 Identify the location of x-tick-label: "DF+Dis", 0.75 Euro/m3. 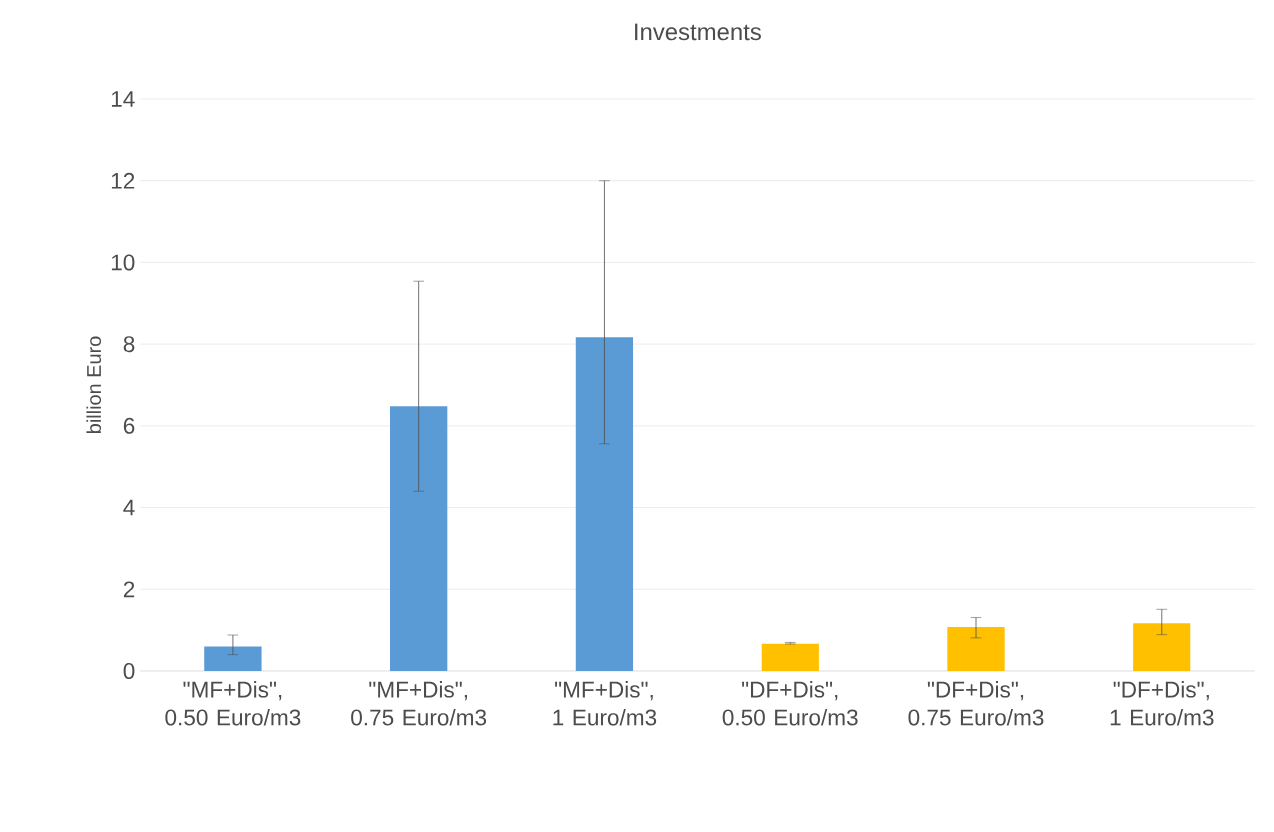
(976, 703).